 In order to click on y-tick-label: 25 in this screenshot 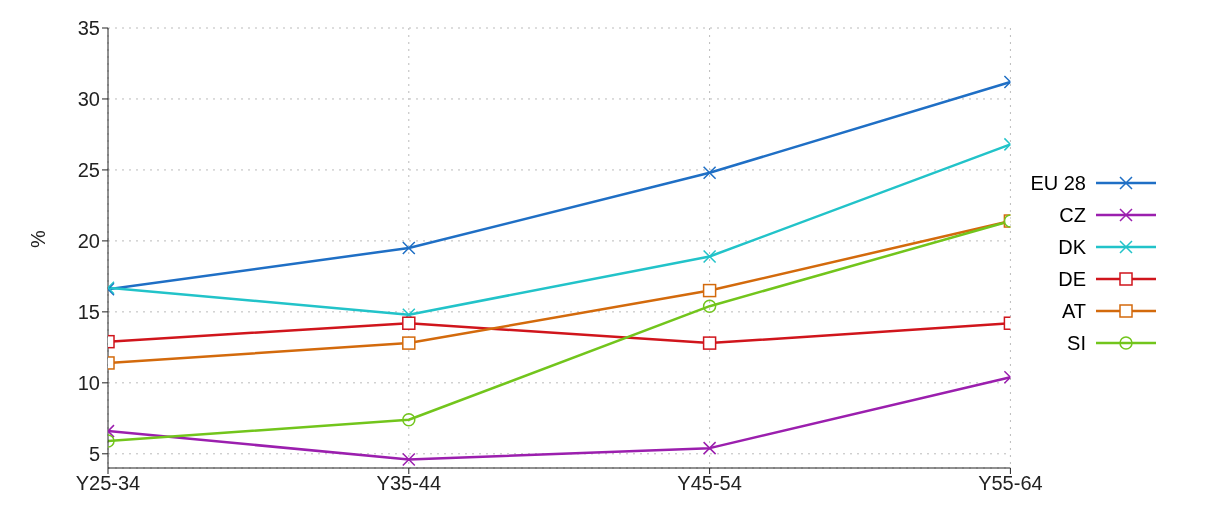, I will do `click(88, 170)`.